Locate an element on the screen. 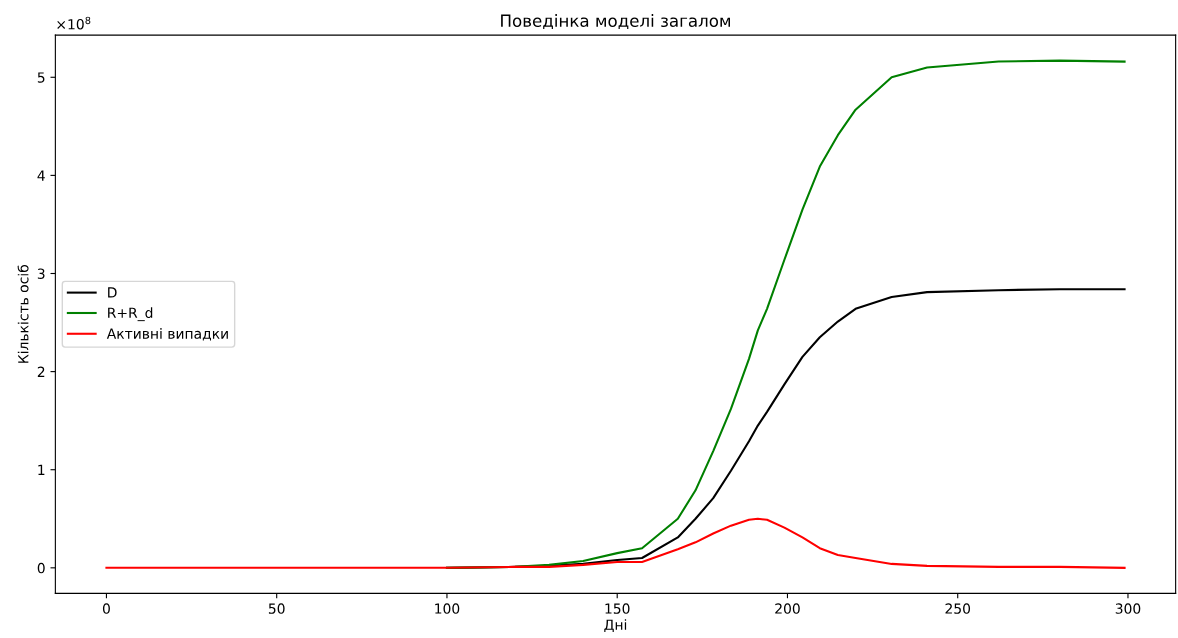  x-tick-label: 0 is located at coordinates (106, 608).